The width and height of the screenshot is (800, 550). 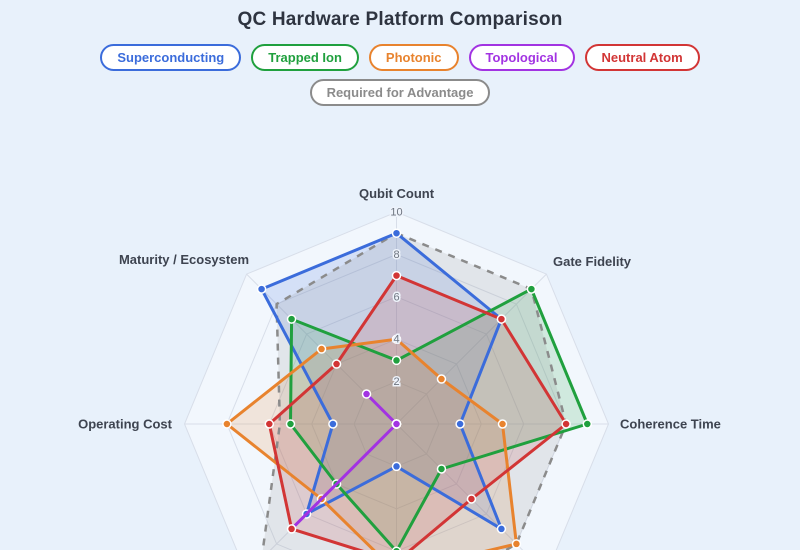 What do you see at coordinates (670, 424) in the screenshot?
I see `axis-label-coherence-time: Coherence Time` at bounding box center [670, 424].